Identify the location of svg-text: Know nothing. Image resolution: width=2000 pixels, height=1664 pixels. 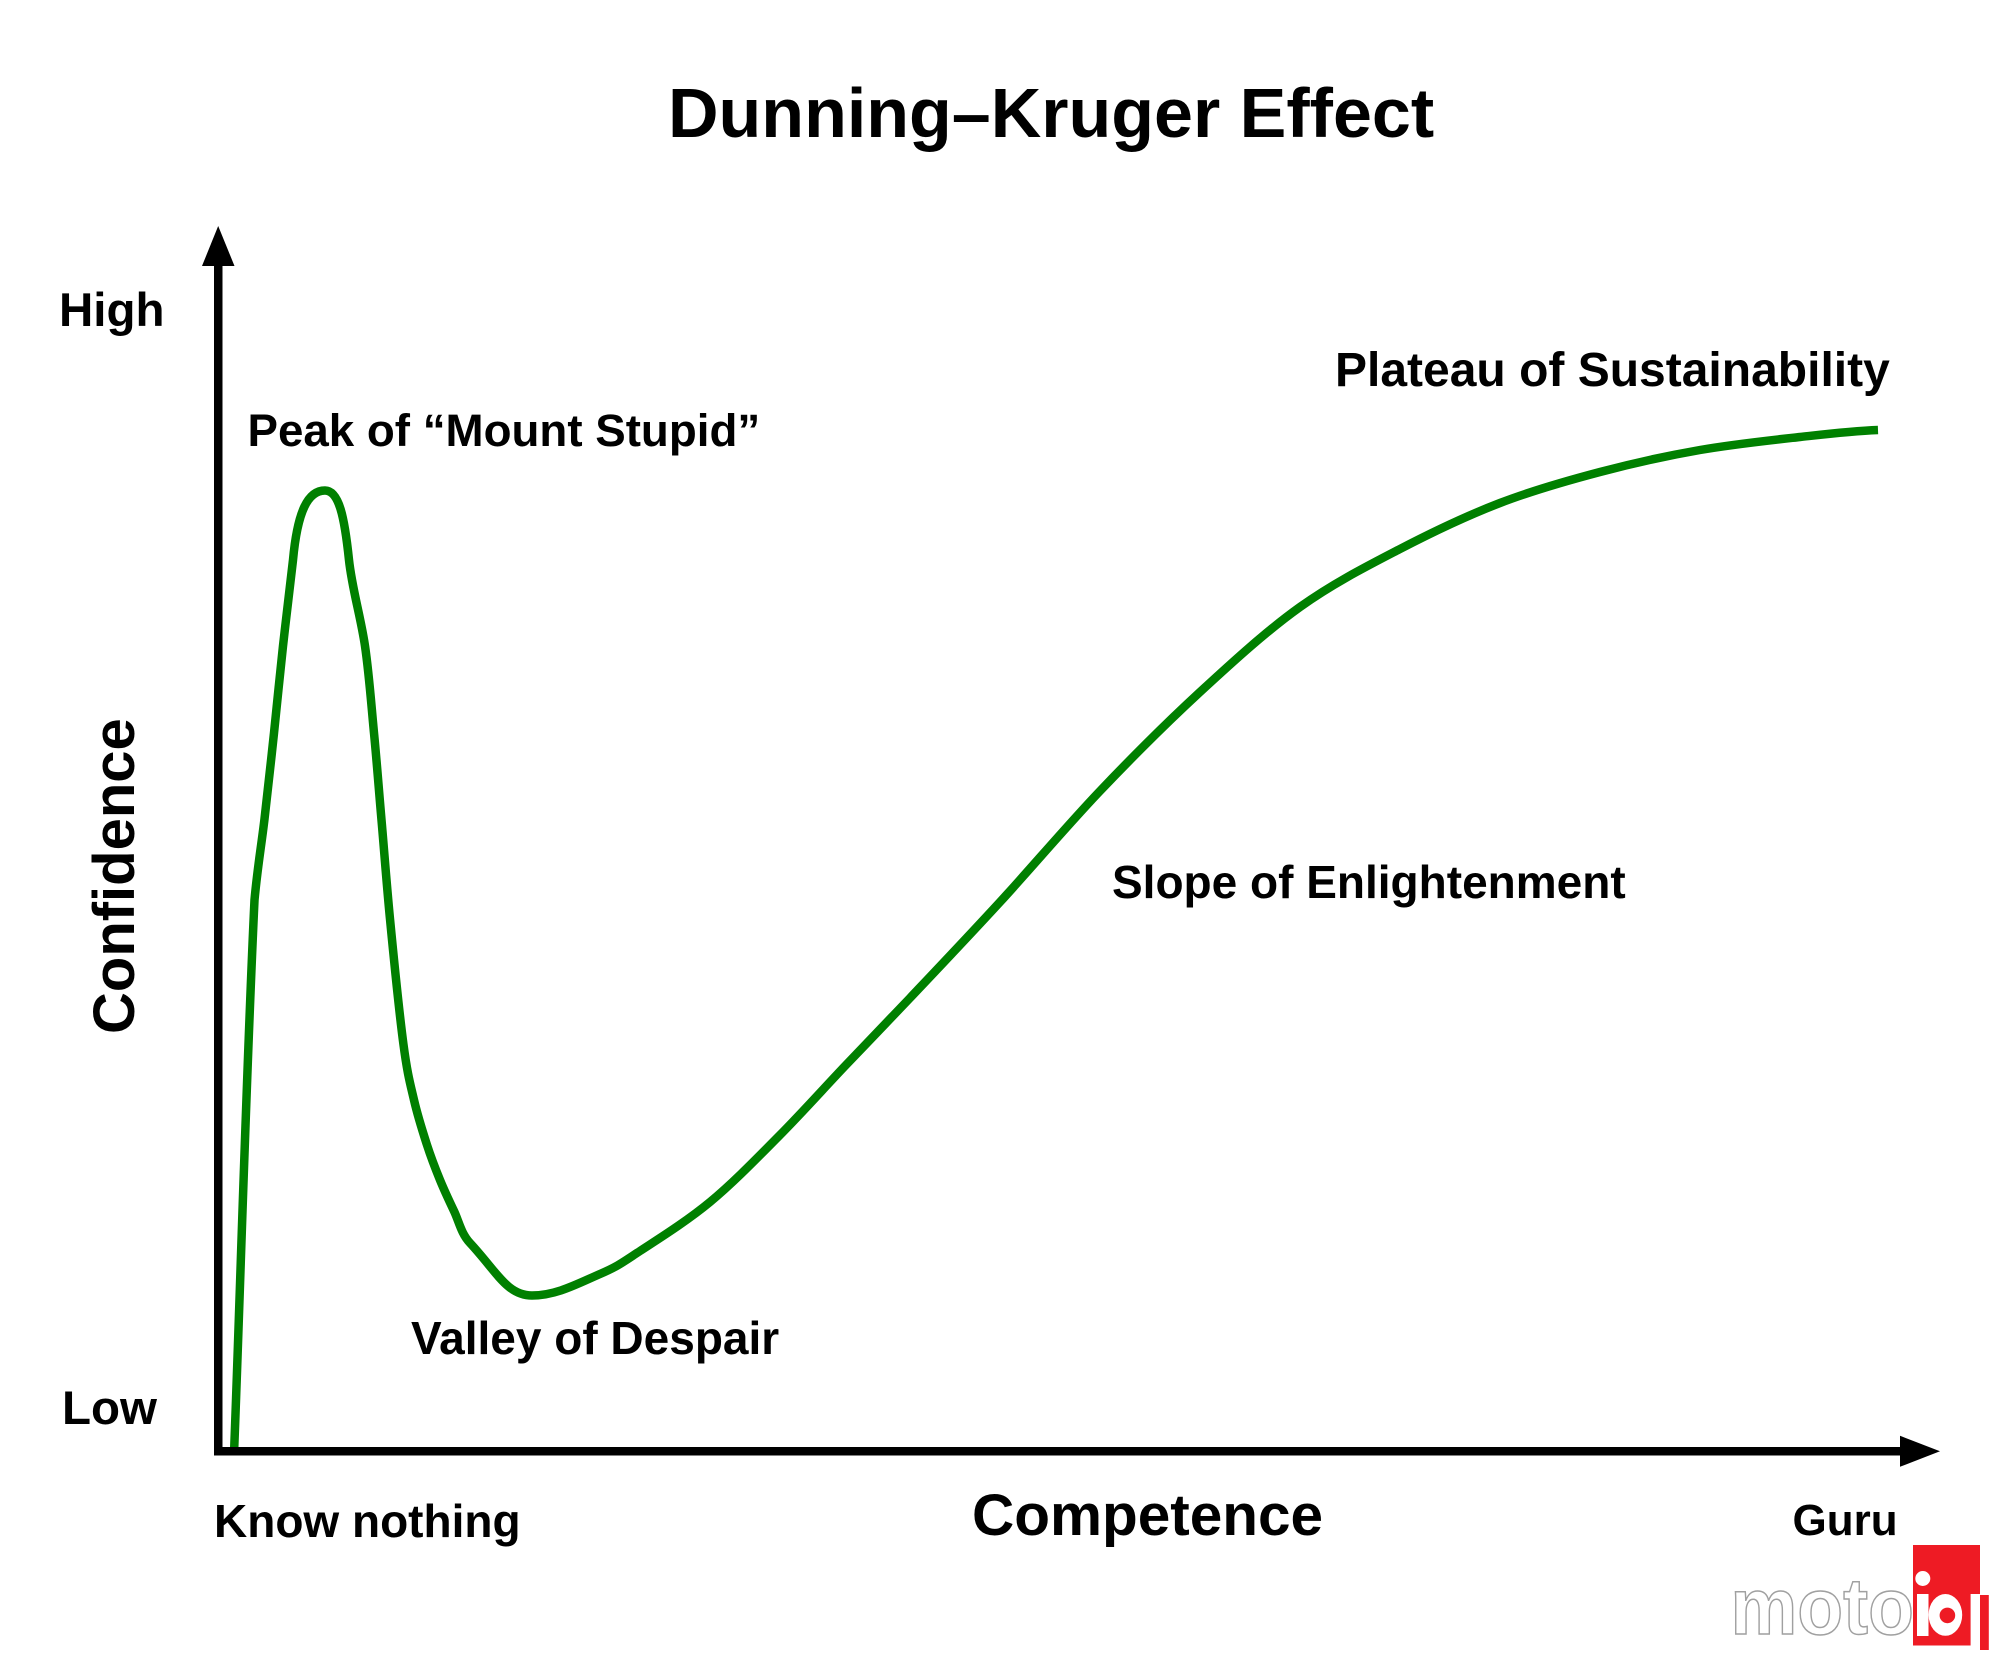
(367, 1521).